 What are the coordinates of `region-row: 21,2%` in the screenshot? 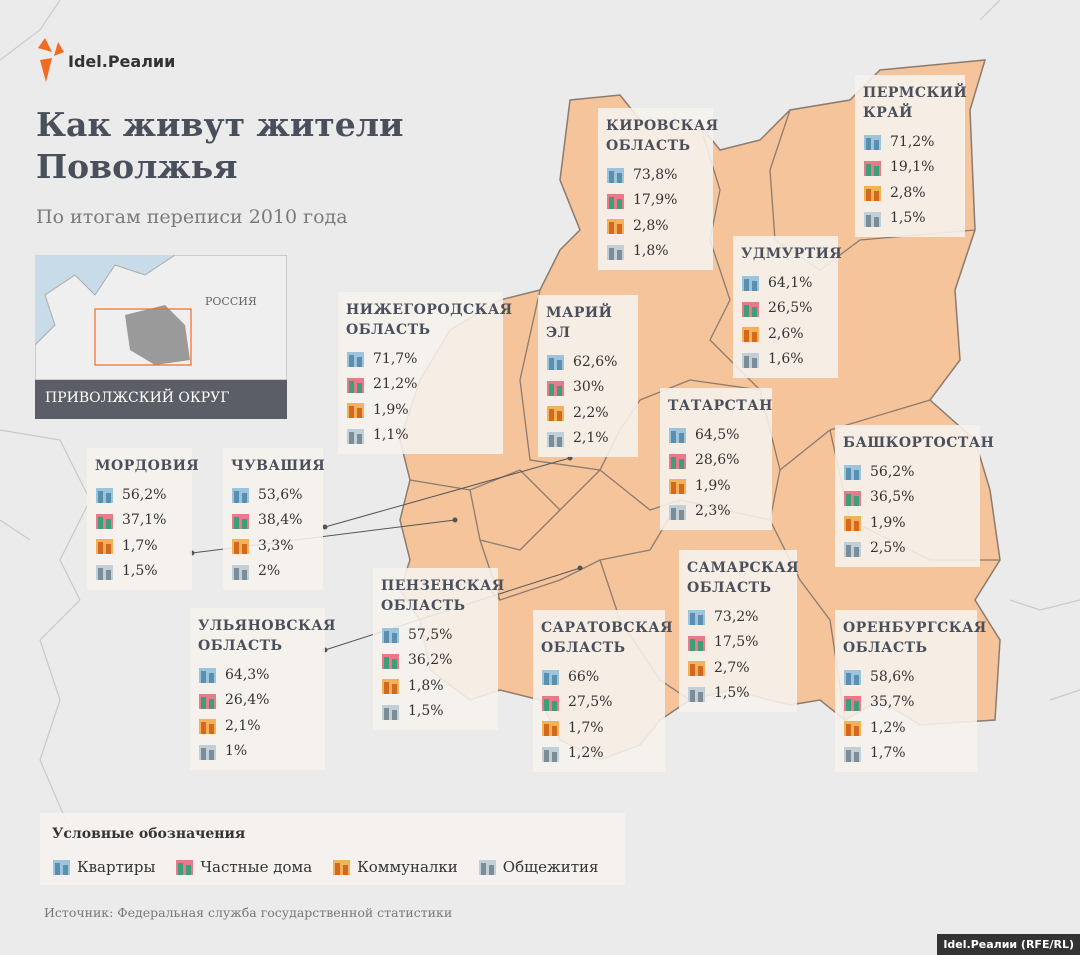 It's located at (420, 385).